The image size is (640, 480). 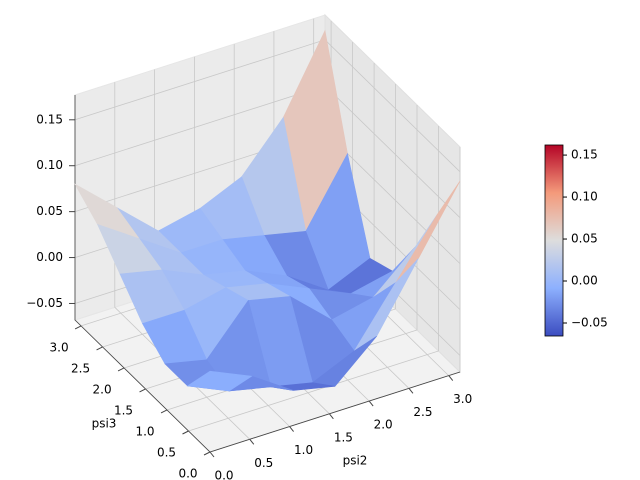 What do you see at coordinates (584, 239) in the screenshot?
I see `colorbar-tick-label: 0.05` at bounding box center [584, 239].